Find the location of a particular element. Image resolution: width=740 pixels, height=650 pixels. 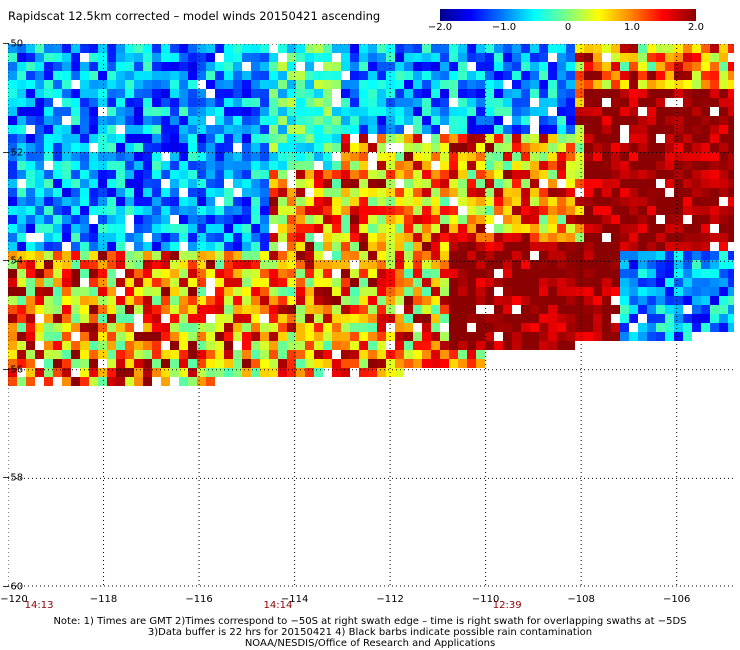

latitude-tick-label: −50 is located at coordinates (13, 44).